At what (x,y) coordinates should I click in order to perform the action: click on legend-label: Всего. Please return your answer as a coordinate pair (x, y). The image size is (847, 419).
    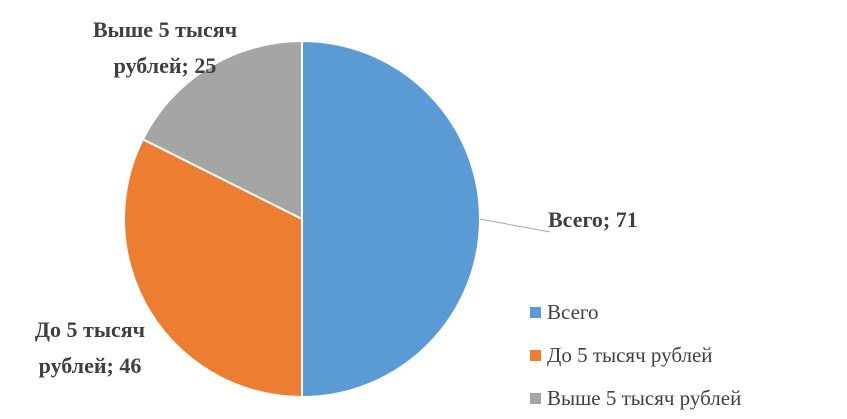
    Looking at the image, I should click on (573, 312).